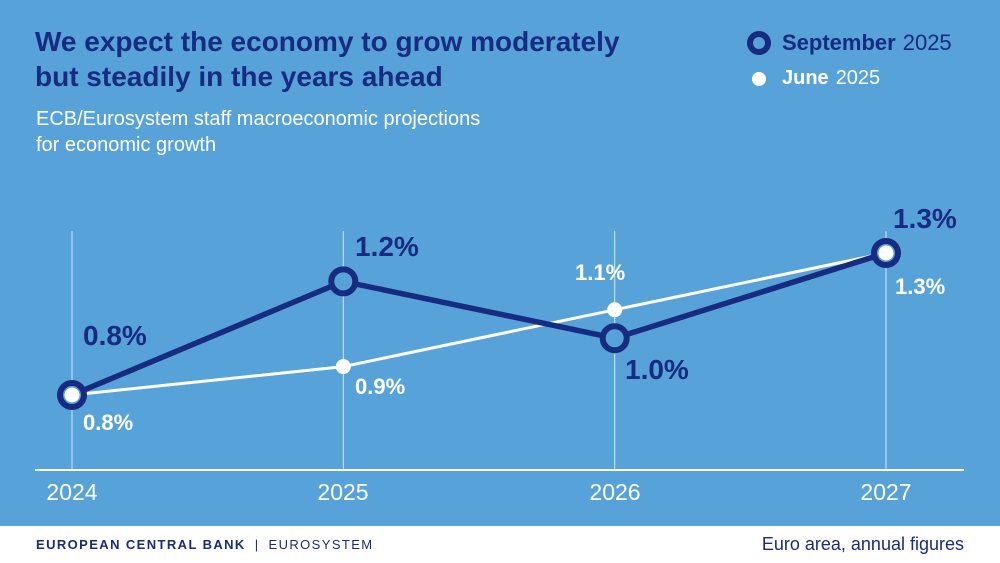 This screenshot has height=563, width=1000. Describe the element at coordinates (72, 492) in the screenshot. I see `x-axis-label-2024: 2024` at that location.